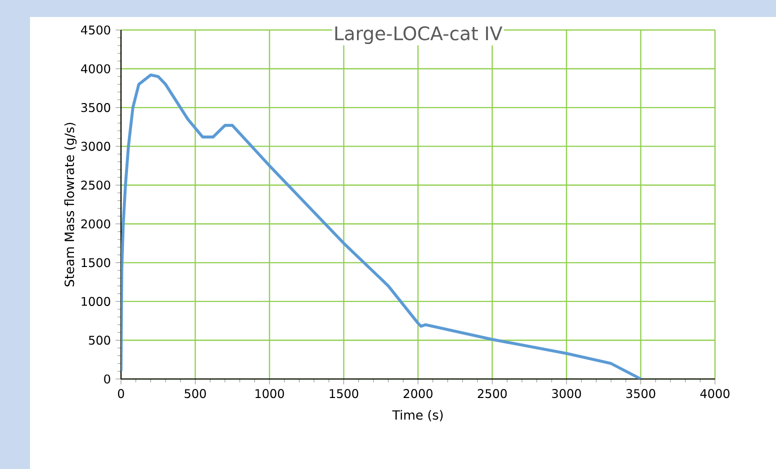  Describe the element at coordinates (418, 393) in the screenshot. I see `x-tick-label: 2000` at that location.